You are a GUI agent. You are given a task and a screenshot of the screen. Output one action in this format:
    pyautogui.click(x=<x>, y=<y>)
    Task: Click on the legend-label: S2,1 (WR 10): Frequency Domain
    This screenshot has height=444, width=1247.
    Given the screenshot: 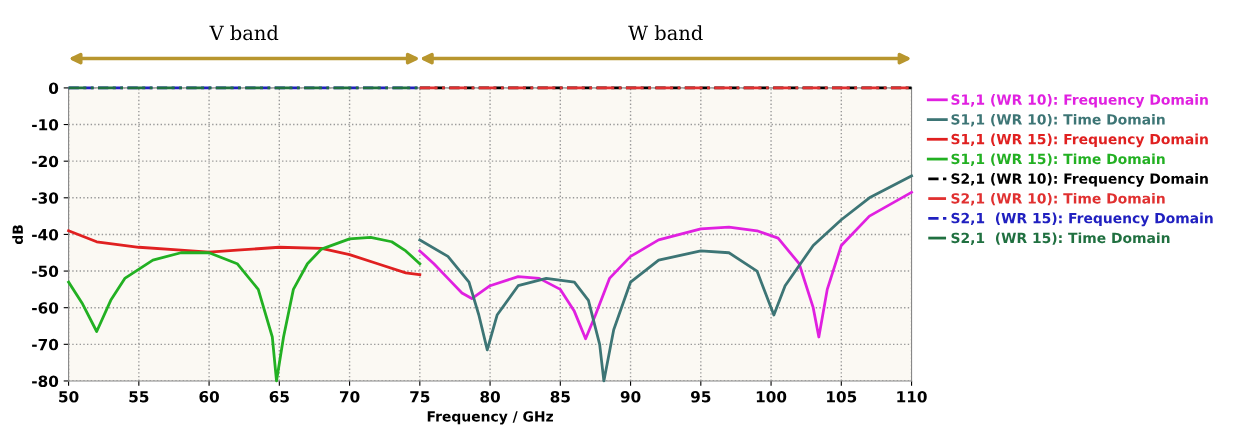 What is the action you would take?
    pyautogui.click(x=1079, y=180)
    